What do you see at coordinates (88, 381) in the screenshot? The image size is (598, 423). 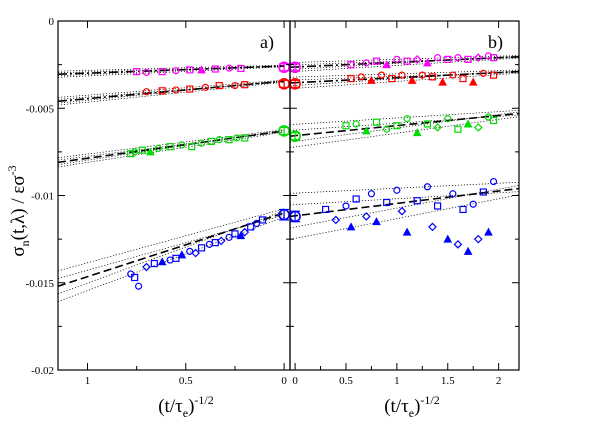 I see `x-tick-label-a-0: 1` at bounding box center [88, 381].